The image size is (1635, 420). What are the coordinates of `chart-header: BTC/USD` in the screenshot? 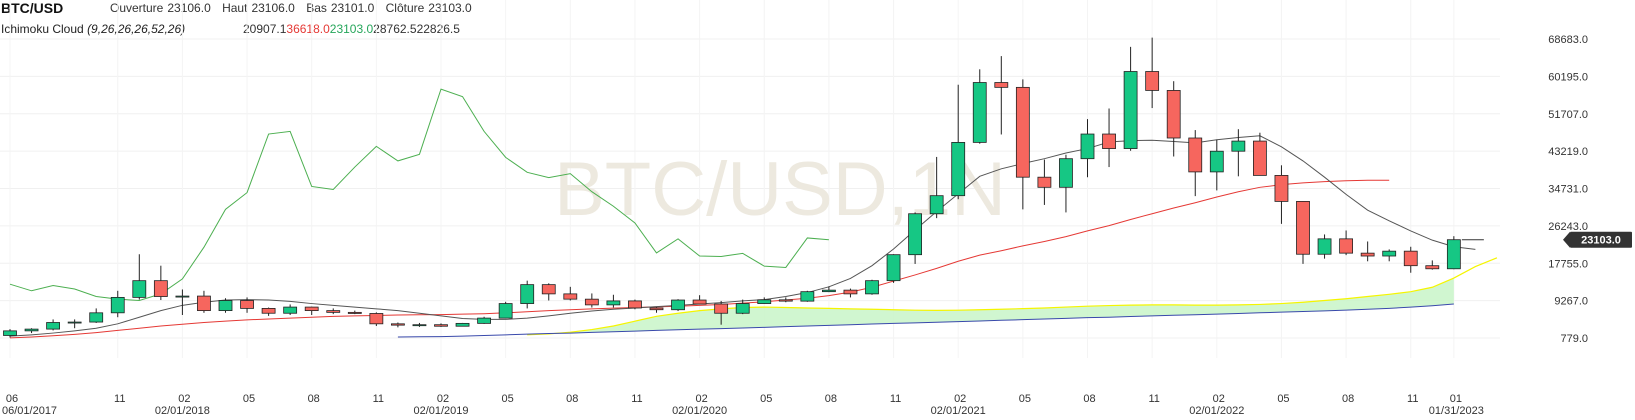 It's located at (32, 8).